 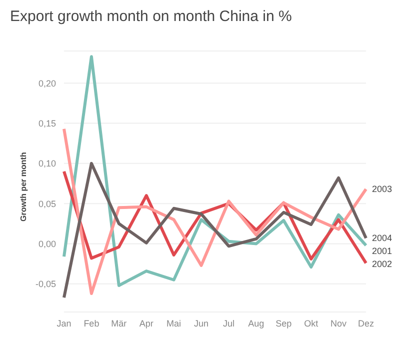 What do you see at coordinates (45, 284) in the screenshot?
I see `y-tick-label: -0,05` at bounding box center [45, 284].